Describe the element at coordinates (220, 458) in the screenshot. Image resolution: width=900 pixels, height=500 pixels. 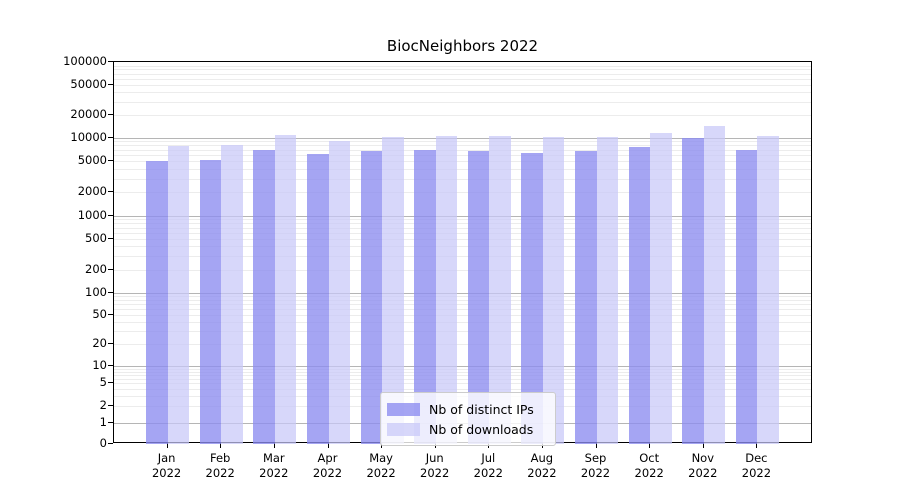
I see `x-tick-month: Feb` at that location.